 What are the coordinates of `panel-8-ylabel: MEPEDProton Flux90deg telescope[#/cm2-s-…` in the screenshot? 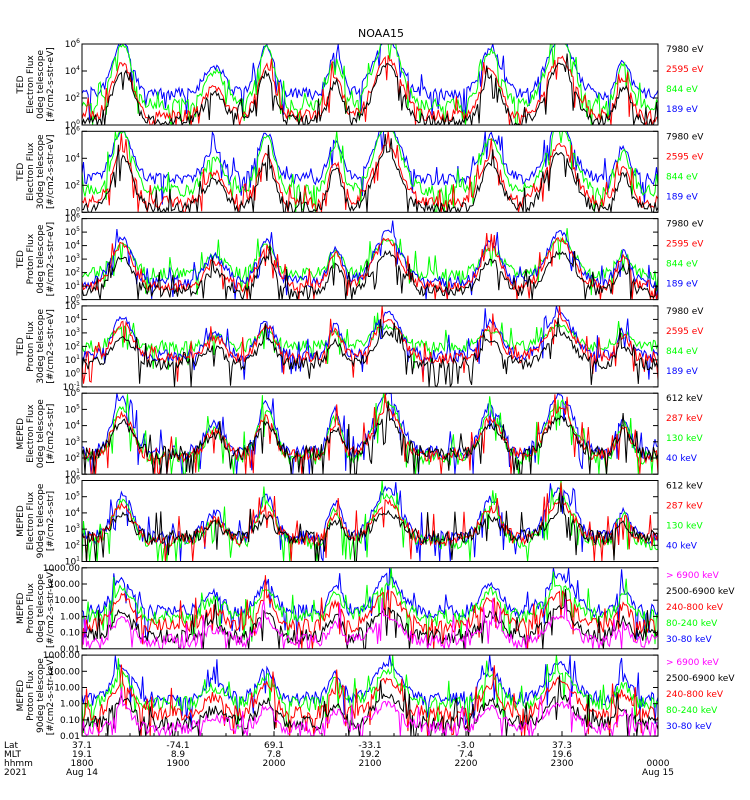 It's located at (36, 695).